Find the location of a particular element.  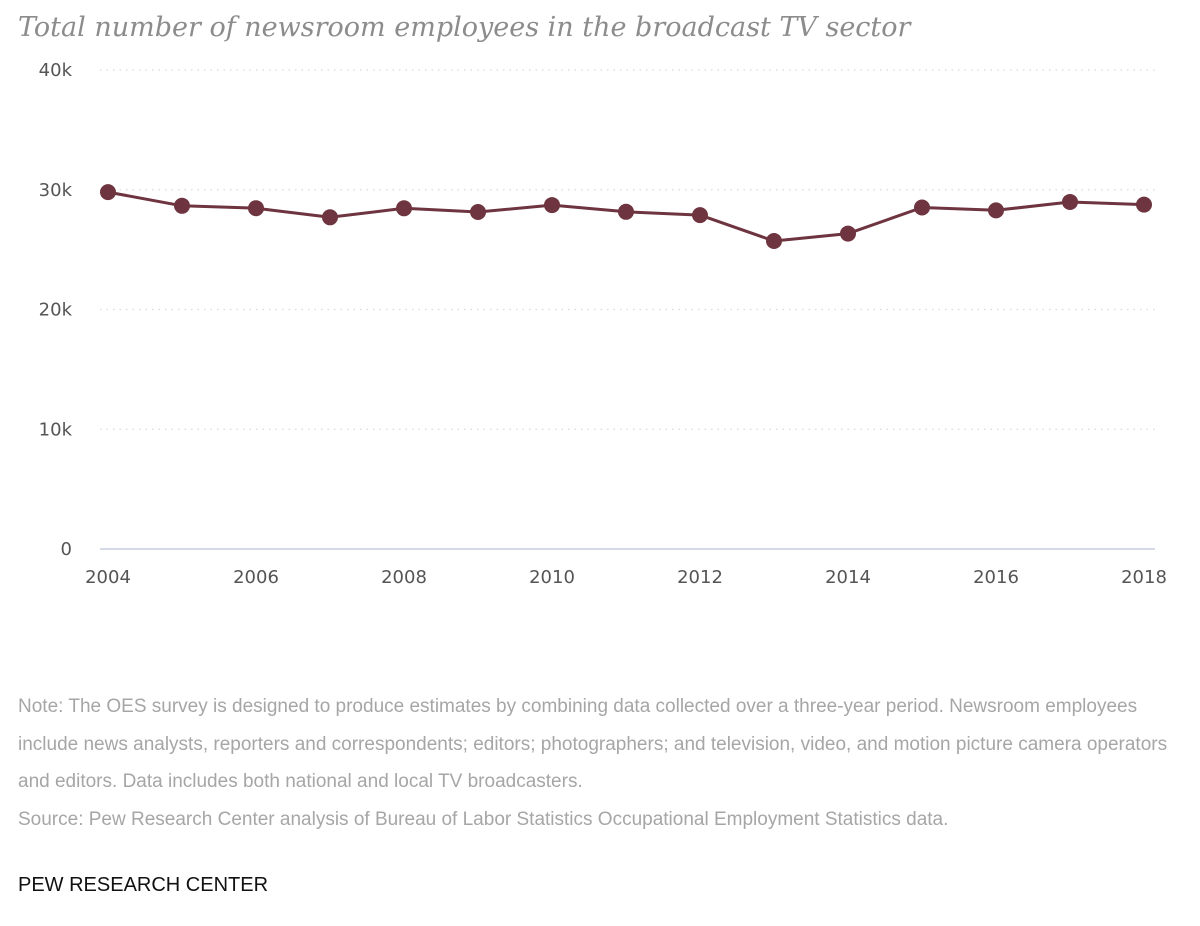

y-tick-label: 40k is located at coordinates (56, 70).